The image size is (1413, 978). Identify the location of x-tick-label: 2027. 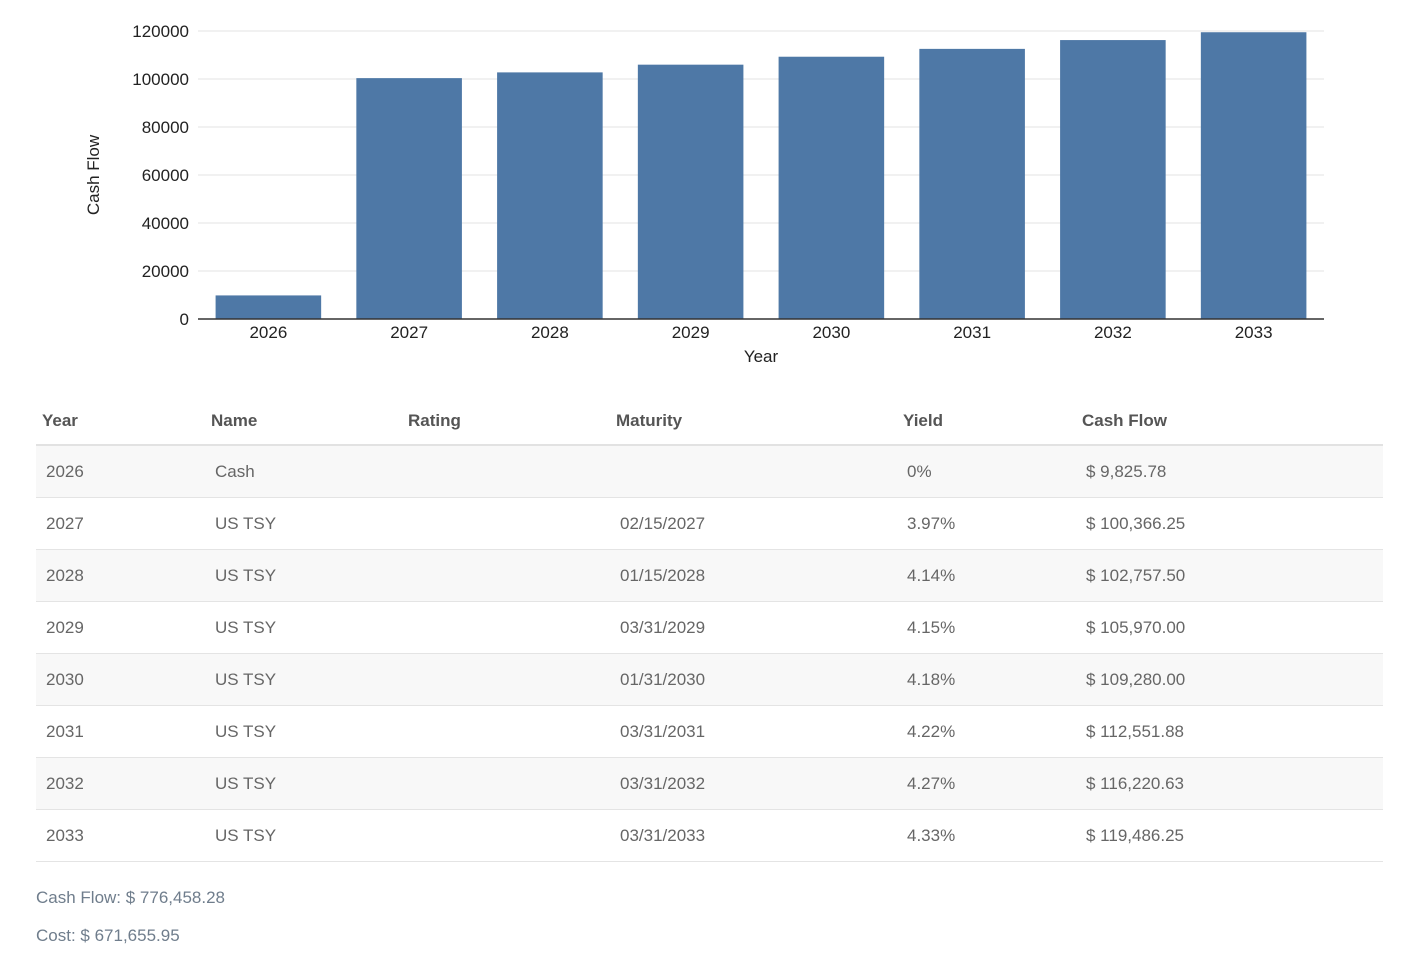
(409, 332).